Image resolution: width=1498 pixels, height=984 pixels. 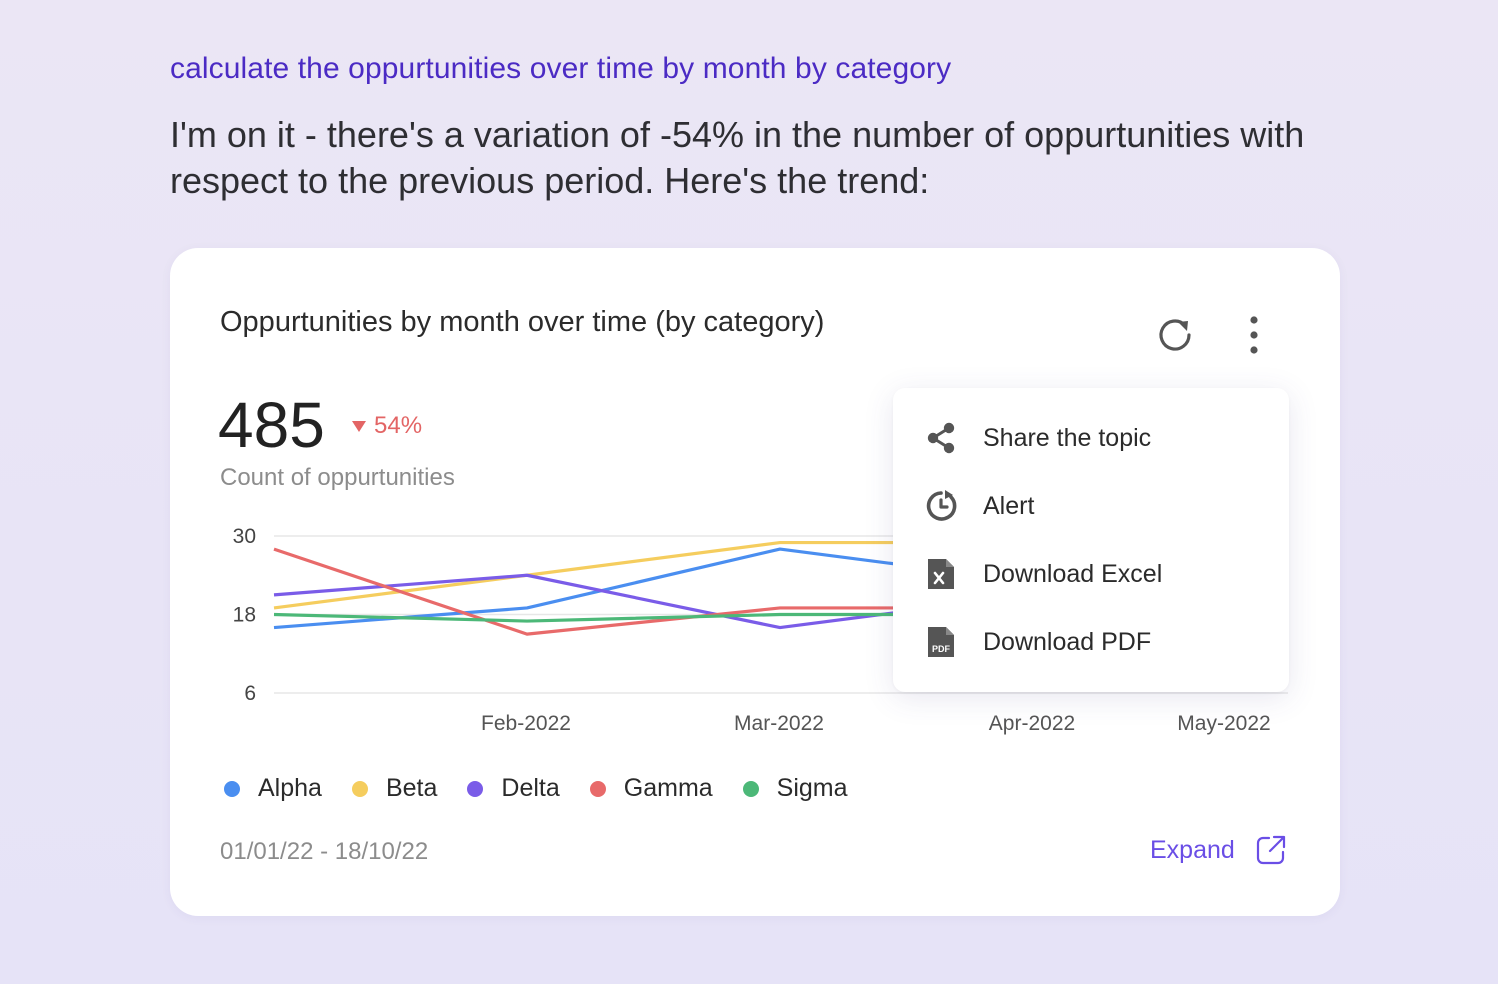 What do you see at coordinates (526, 723) in the screenshot?
I see `x-tick-label: Feb-2022` at bounding box center [526, 723].